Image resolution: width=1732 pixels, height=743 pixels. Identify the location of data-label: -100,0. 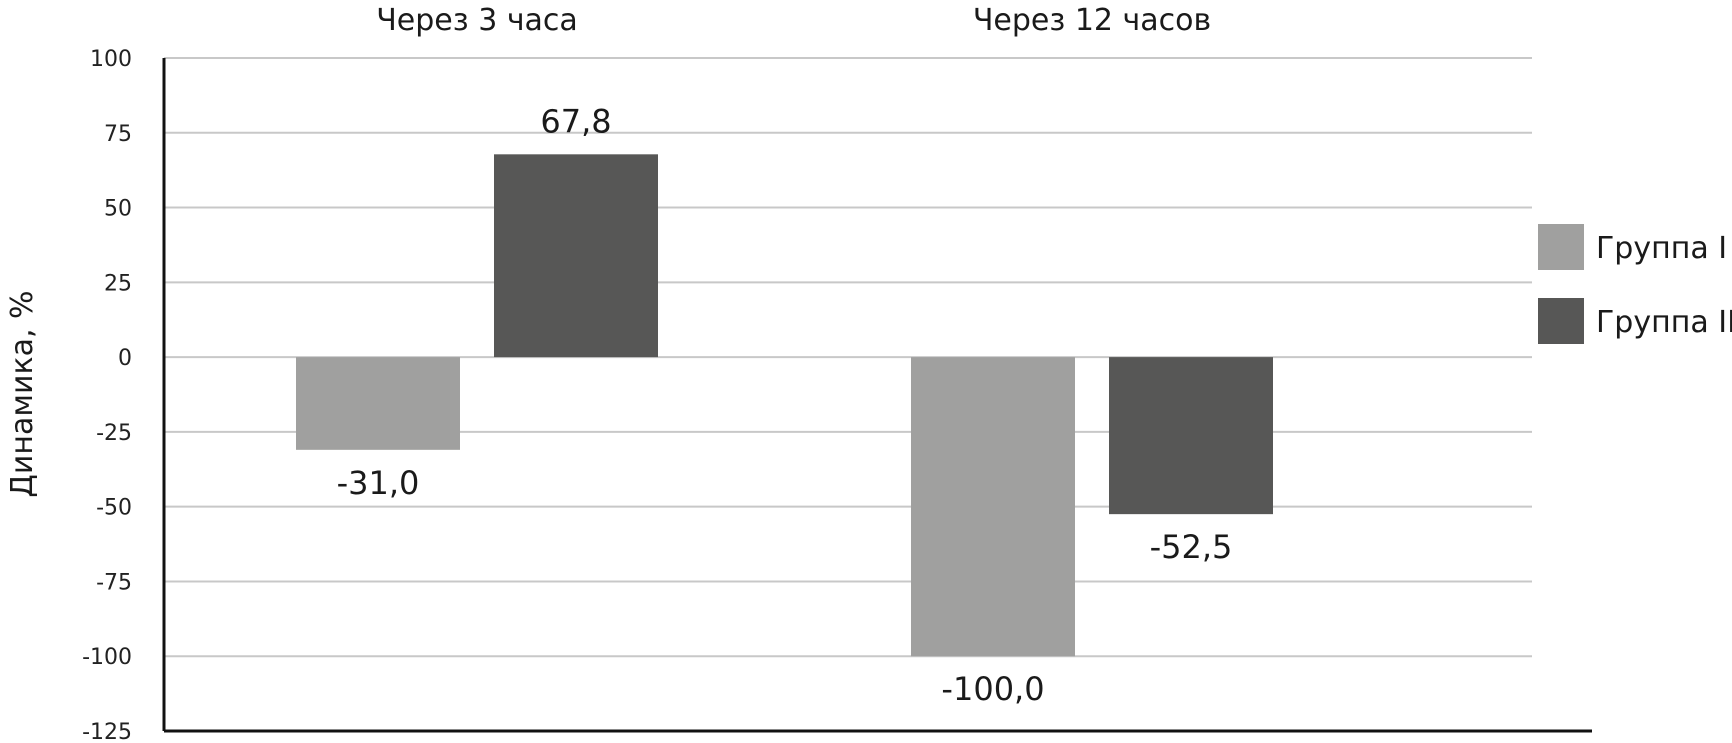
(992, 689).